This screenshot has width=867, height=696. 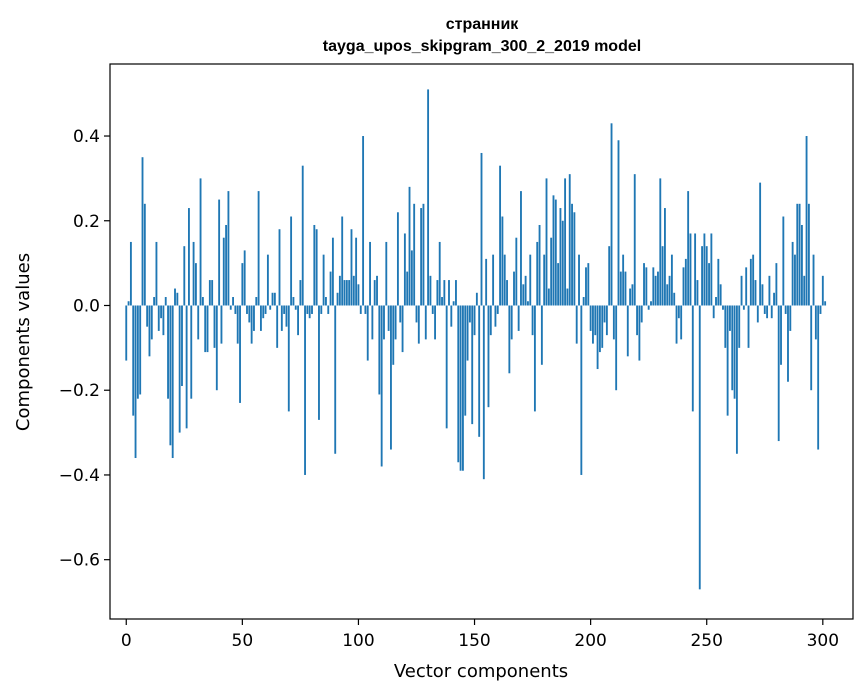 I want to click on y-axis-ticks: −0.6 −0.4 −0.2 0.0 0.2 0.4, so click(x=84, y=349).